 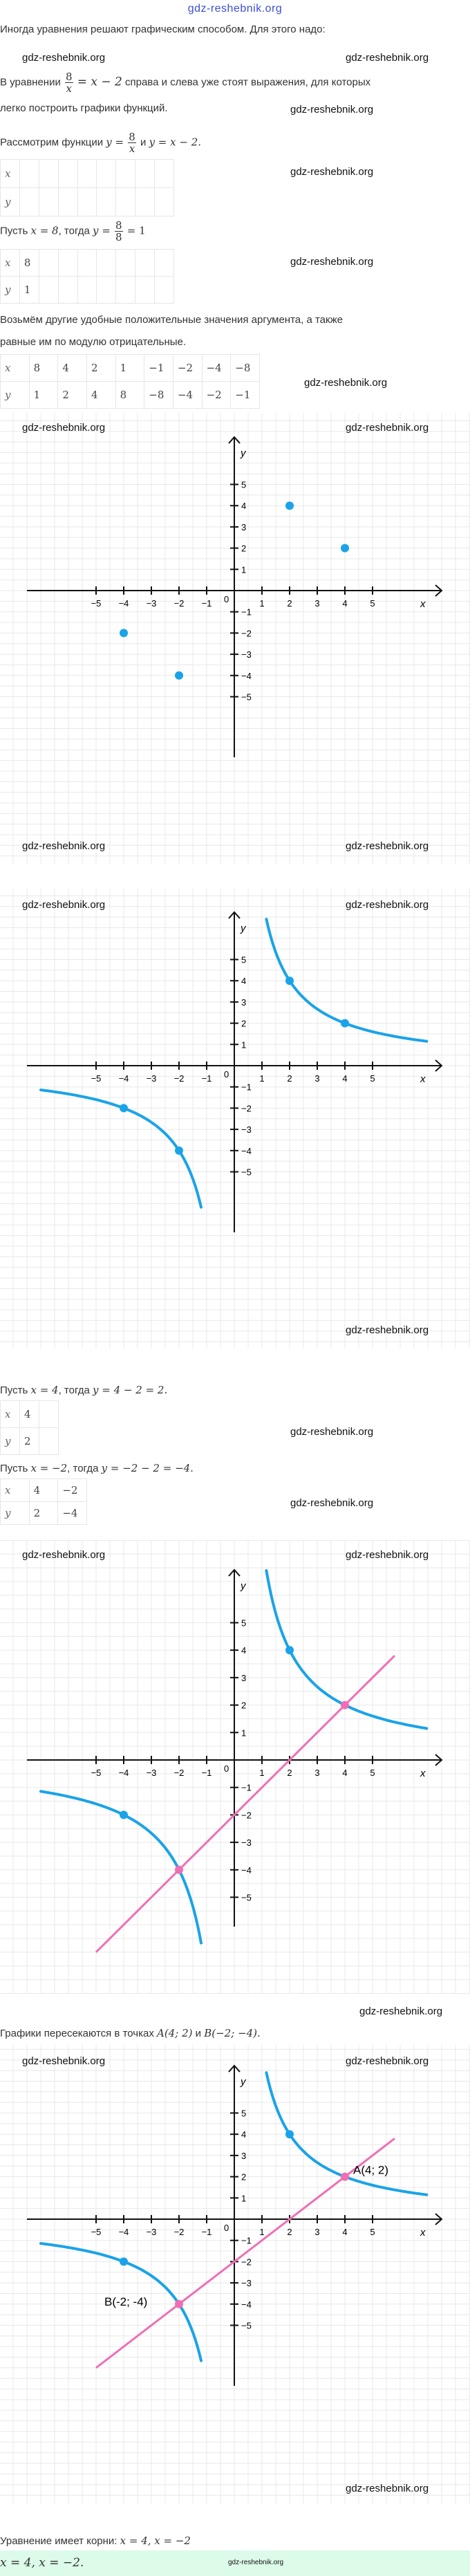 I want to click on table-cell: 4, so click(x=29, y=1414).